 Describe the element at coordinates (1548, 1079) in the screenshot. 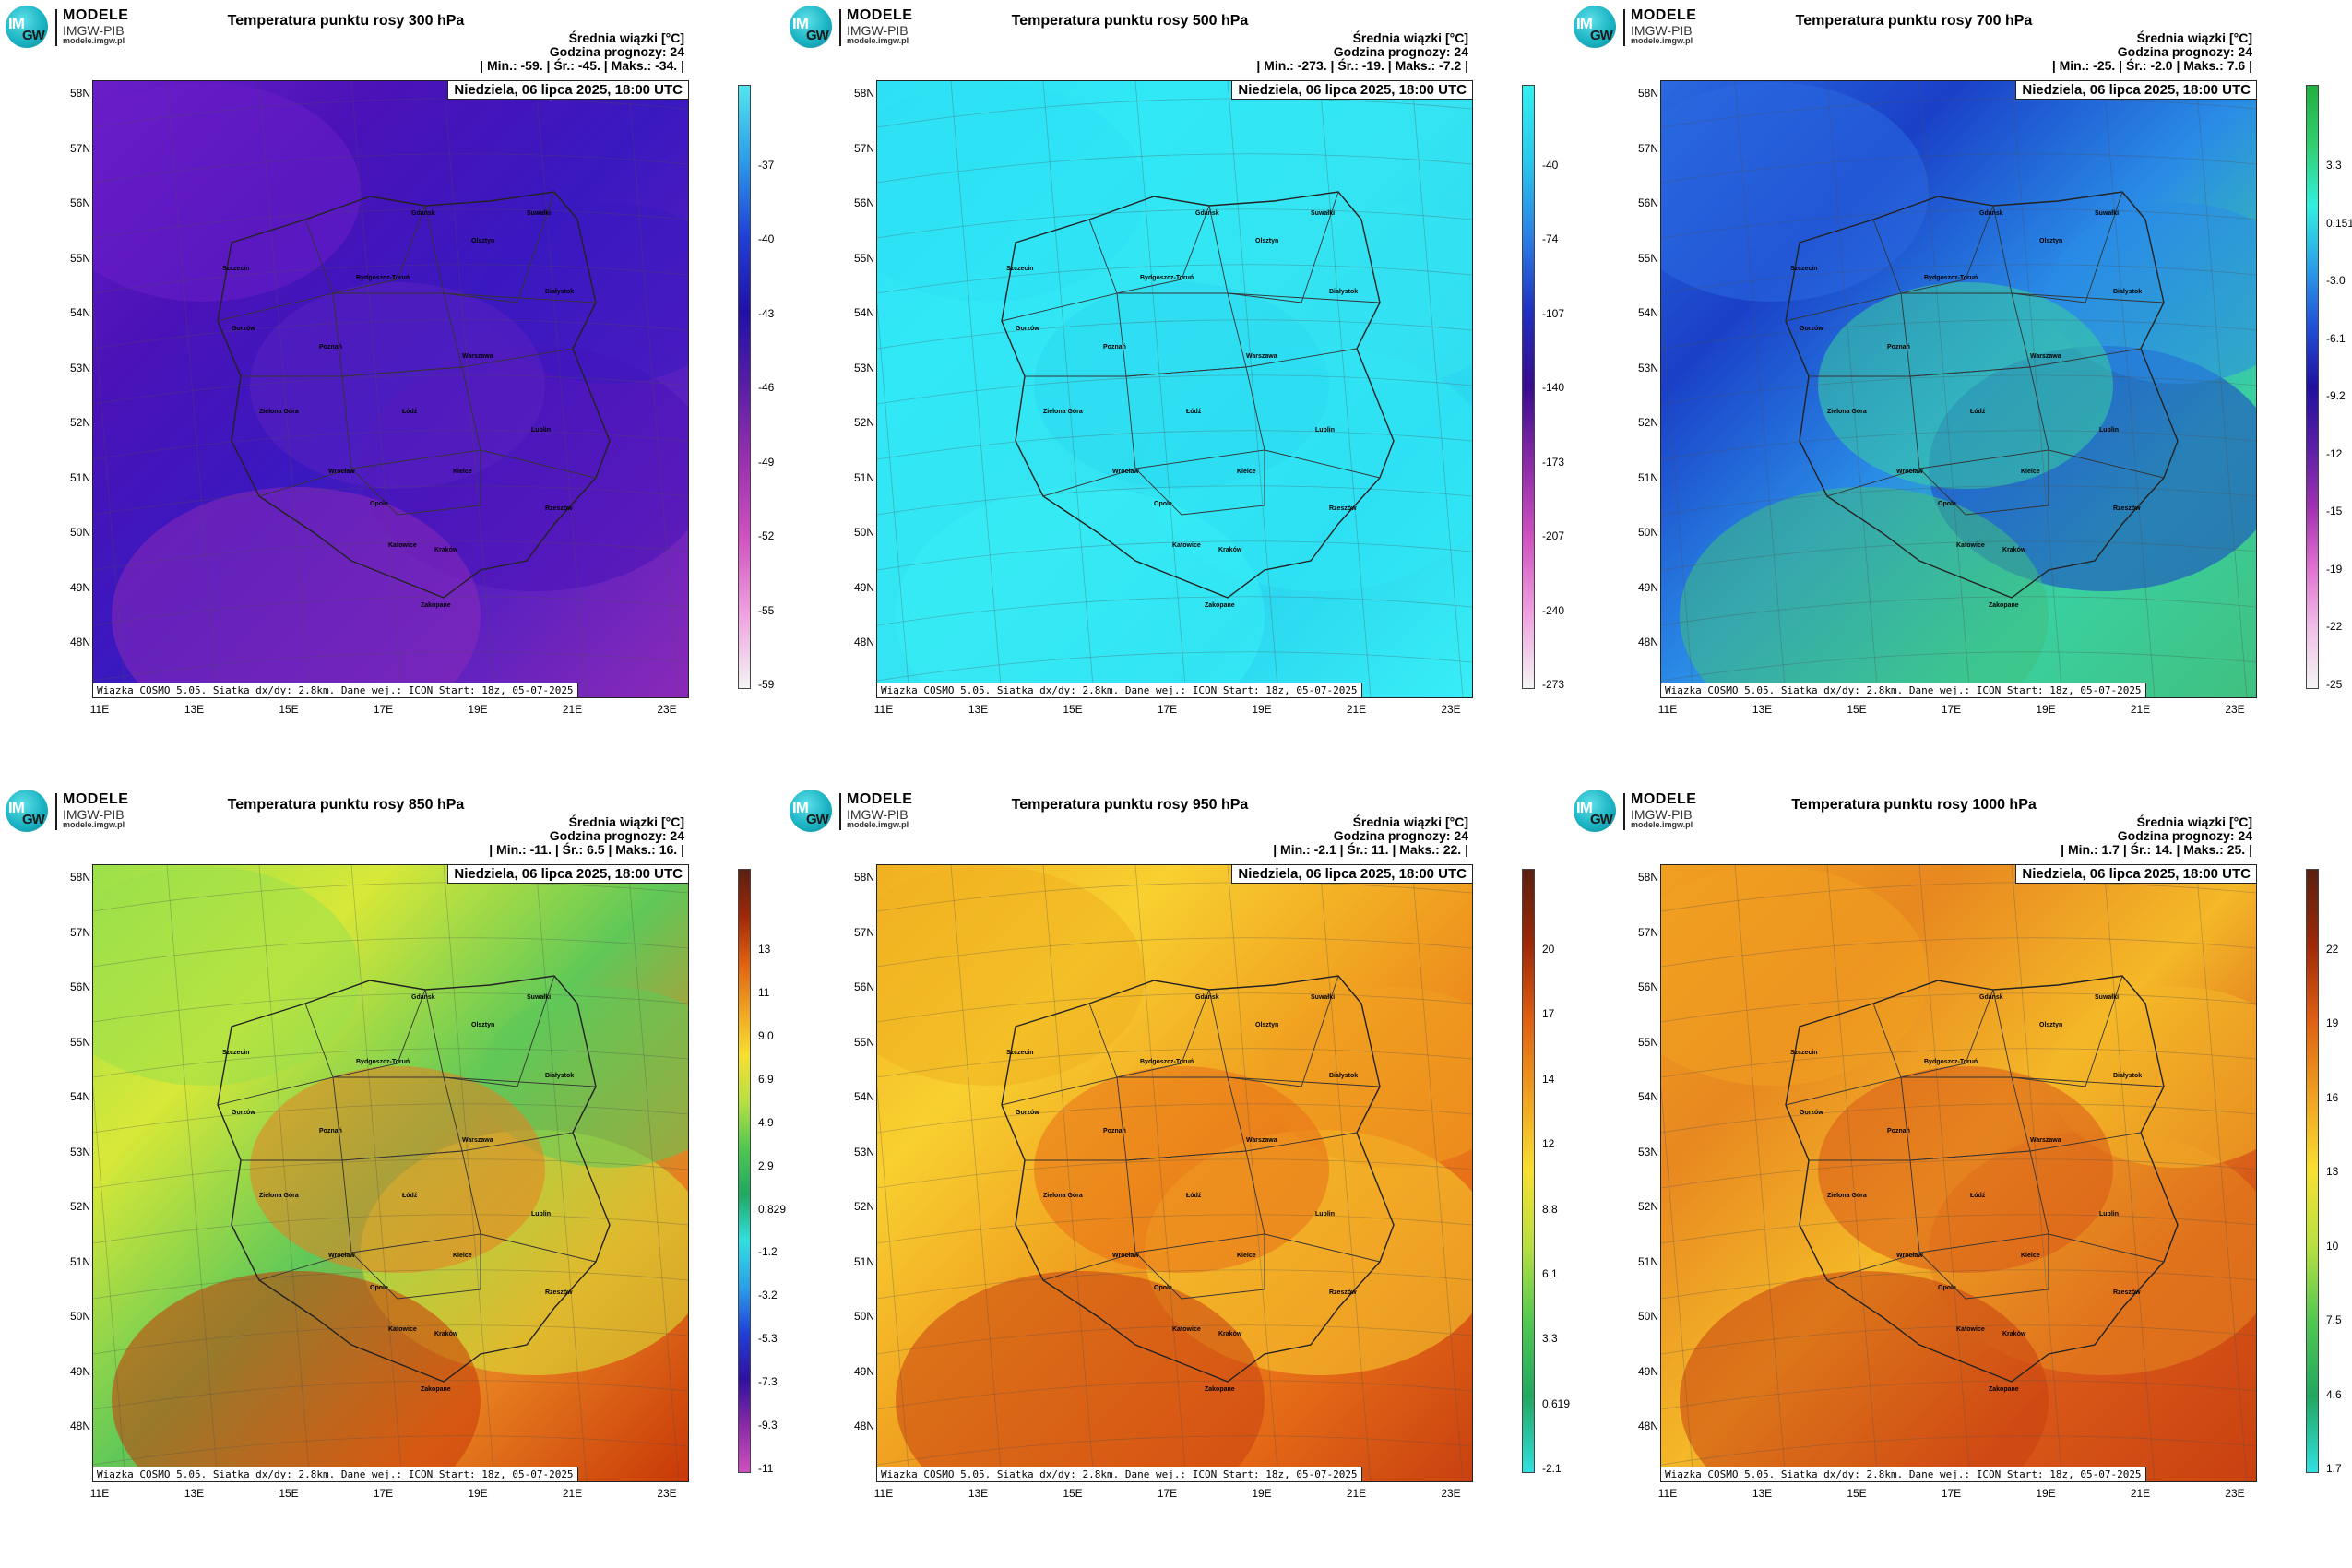

I see `colorbar-tick-label: 14` at that location.